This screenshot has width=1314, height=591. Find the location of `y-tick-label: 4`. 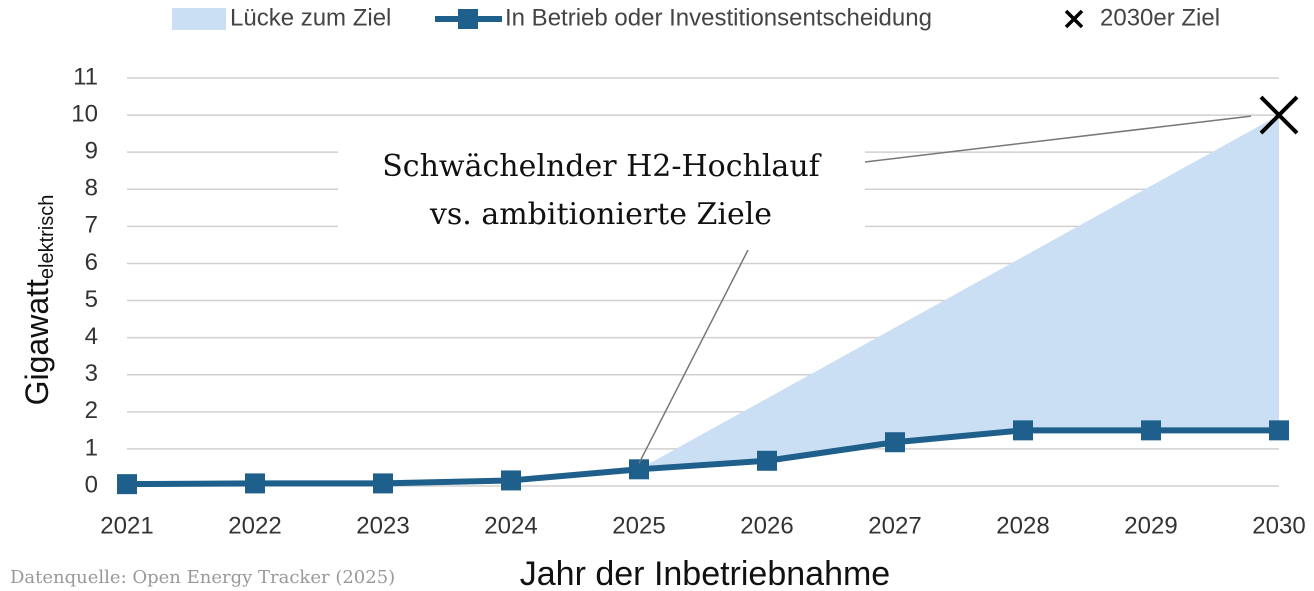

y-tick-label: 4 is located at coordinates (91, 336).